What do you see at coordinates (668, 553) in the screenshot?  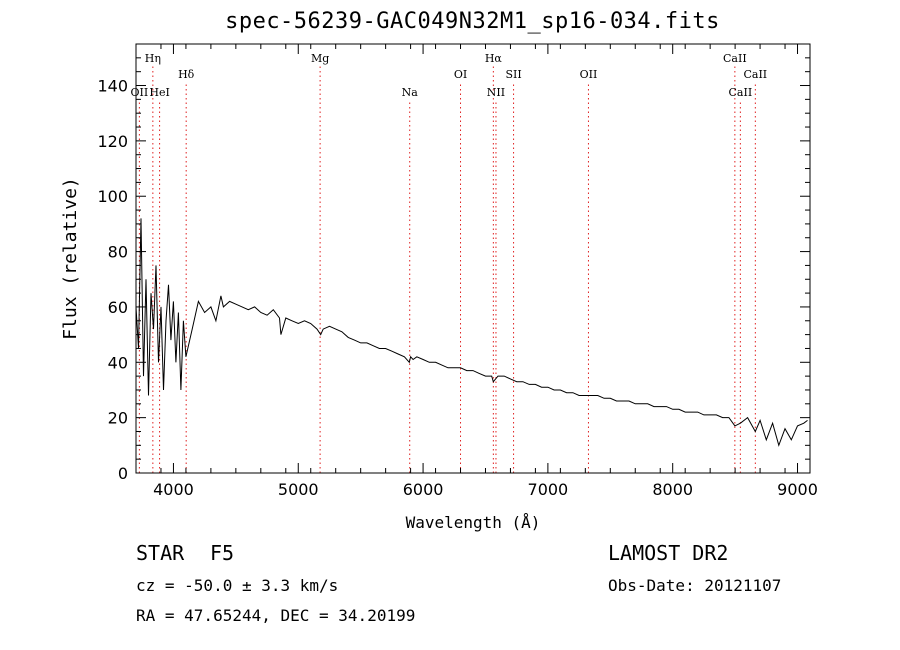 I see `survey-name: LAMOST DR2` at bounding box center [668, 553].